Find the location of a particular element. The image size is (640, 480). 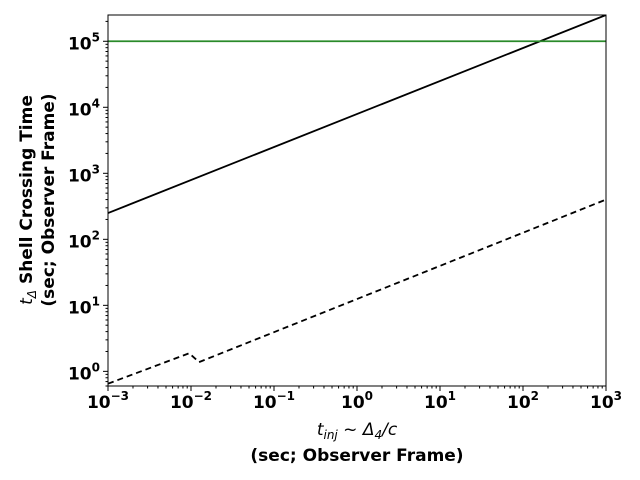

y-axis-label: tΔ Shell Crossing Time is located at coordinates (28, 200).